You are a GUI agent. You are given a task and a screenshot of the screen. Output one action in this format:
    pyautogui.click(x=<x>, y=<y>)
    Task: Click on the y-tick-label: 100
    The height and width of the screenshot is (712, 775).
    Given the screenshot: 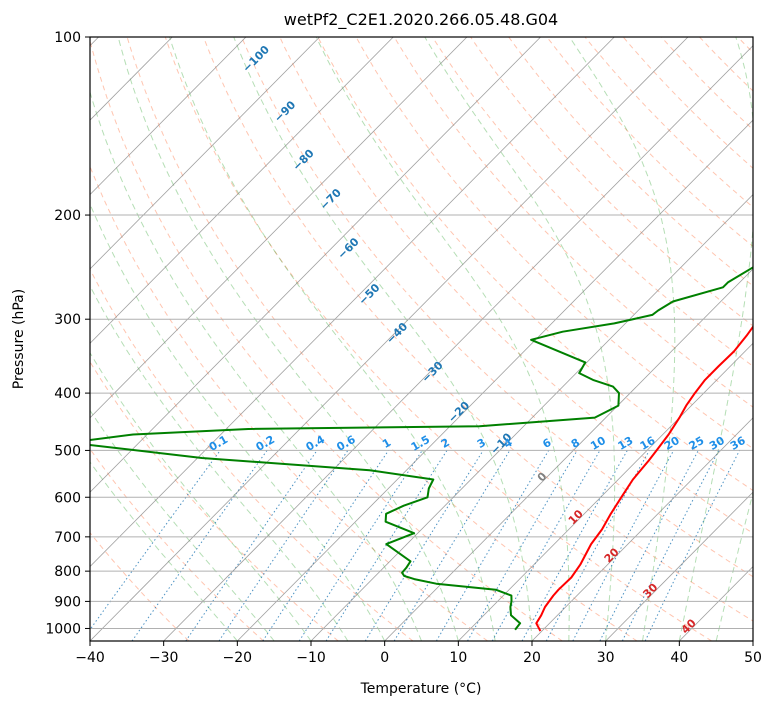 What is the action you would take?
    pyautogui.click(x=67, y=38)
    